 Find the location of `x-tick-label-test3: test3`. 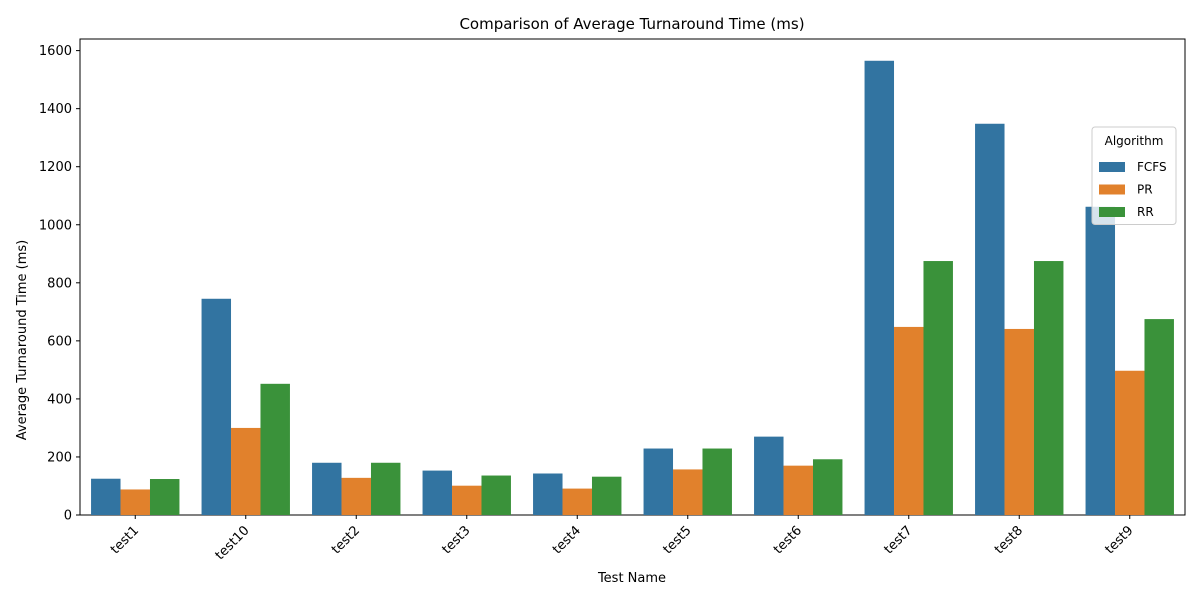

x-tick-label-test3: test3 is located at coordinates (456, 540).